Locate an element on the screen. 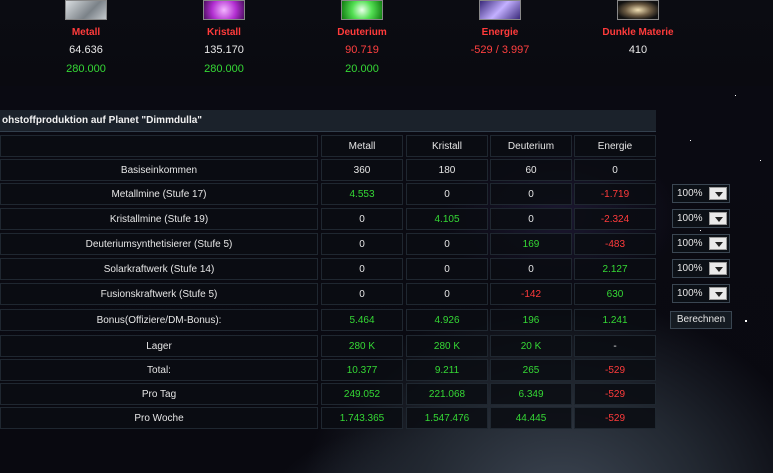 This screenshot has width=773, height=473. deuterium-value: 196 is located at coordinates (531, 320).